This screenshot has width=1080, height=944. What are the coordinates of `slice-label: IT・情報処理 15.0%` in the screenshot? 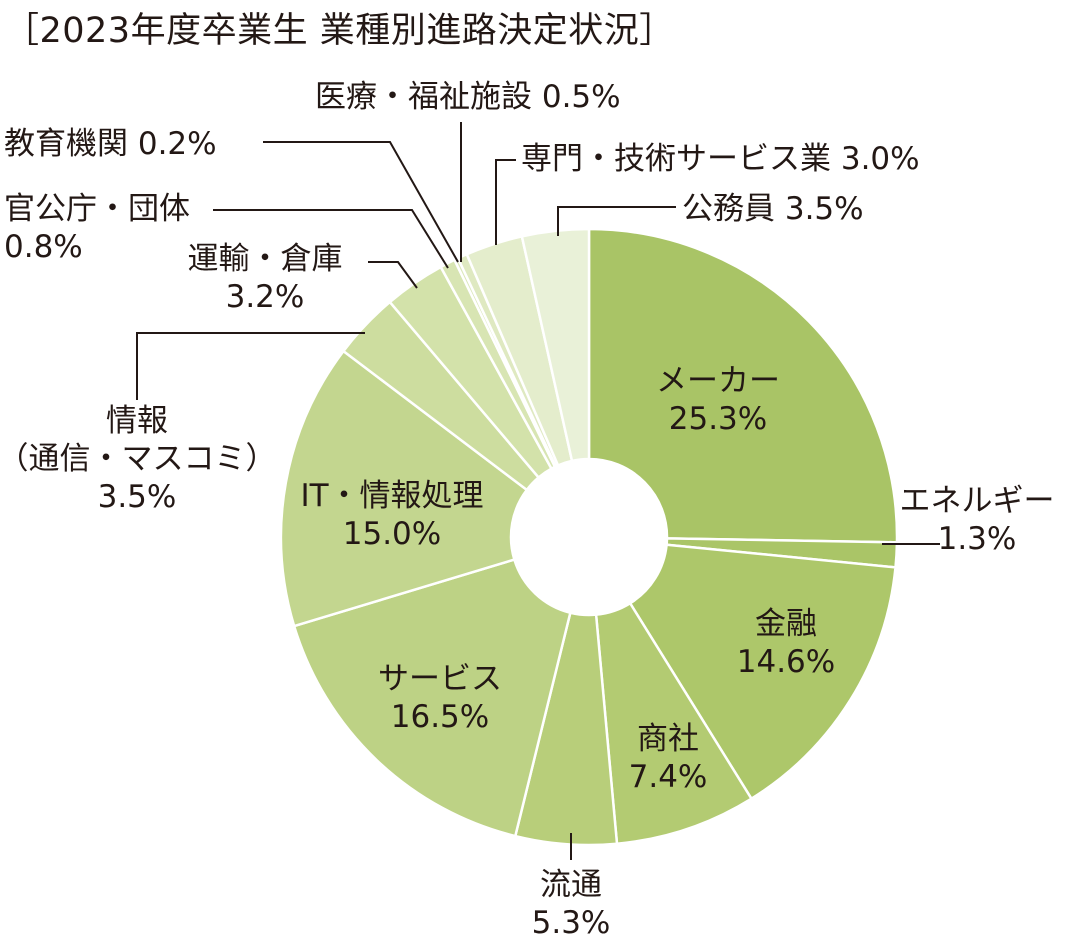 It's located at (391, 515).